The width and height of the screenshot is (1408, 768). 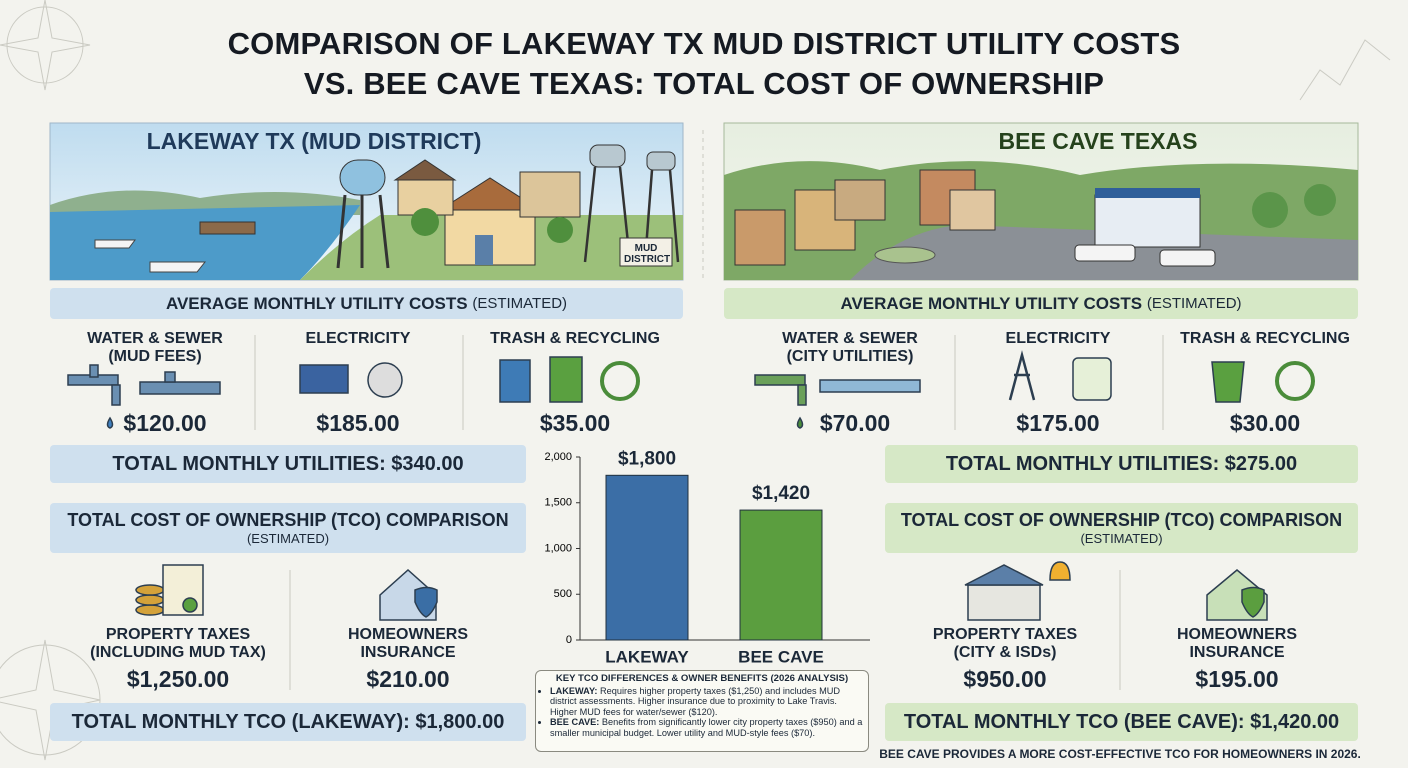 What do you see at coordinates (563, 594) in the screenshot?
I see `y-tick-label: 500` at bounding box center [563, 594].